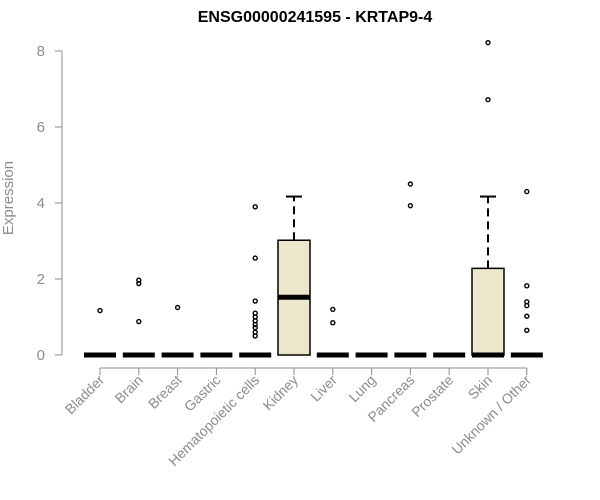 Image resolution: width=600 pixels, height=500 pixels. Describe the element at coordinates (315, 17) in the screenshot. I see `chart-title: ENSG00000241595 - KRTAP9-4` at that location.